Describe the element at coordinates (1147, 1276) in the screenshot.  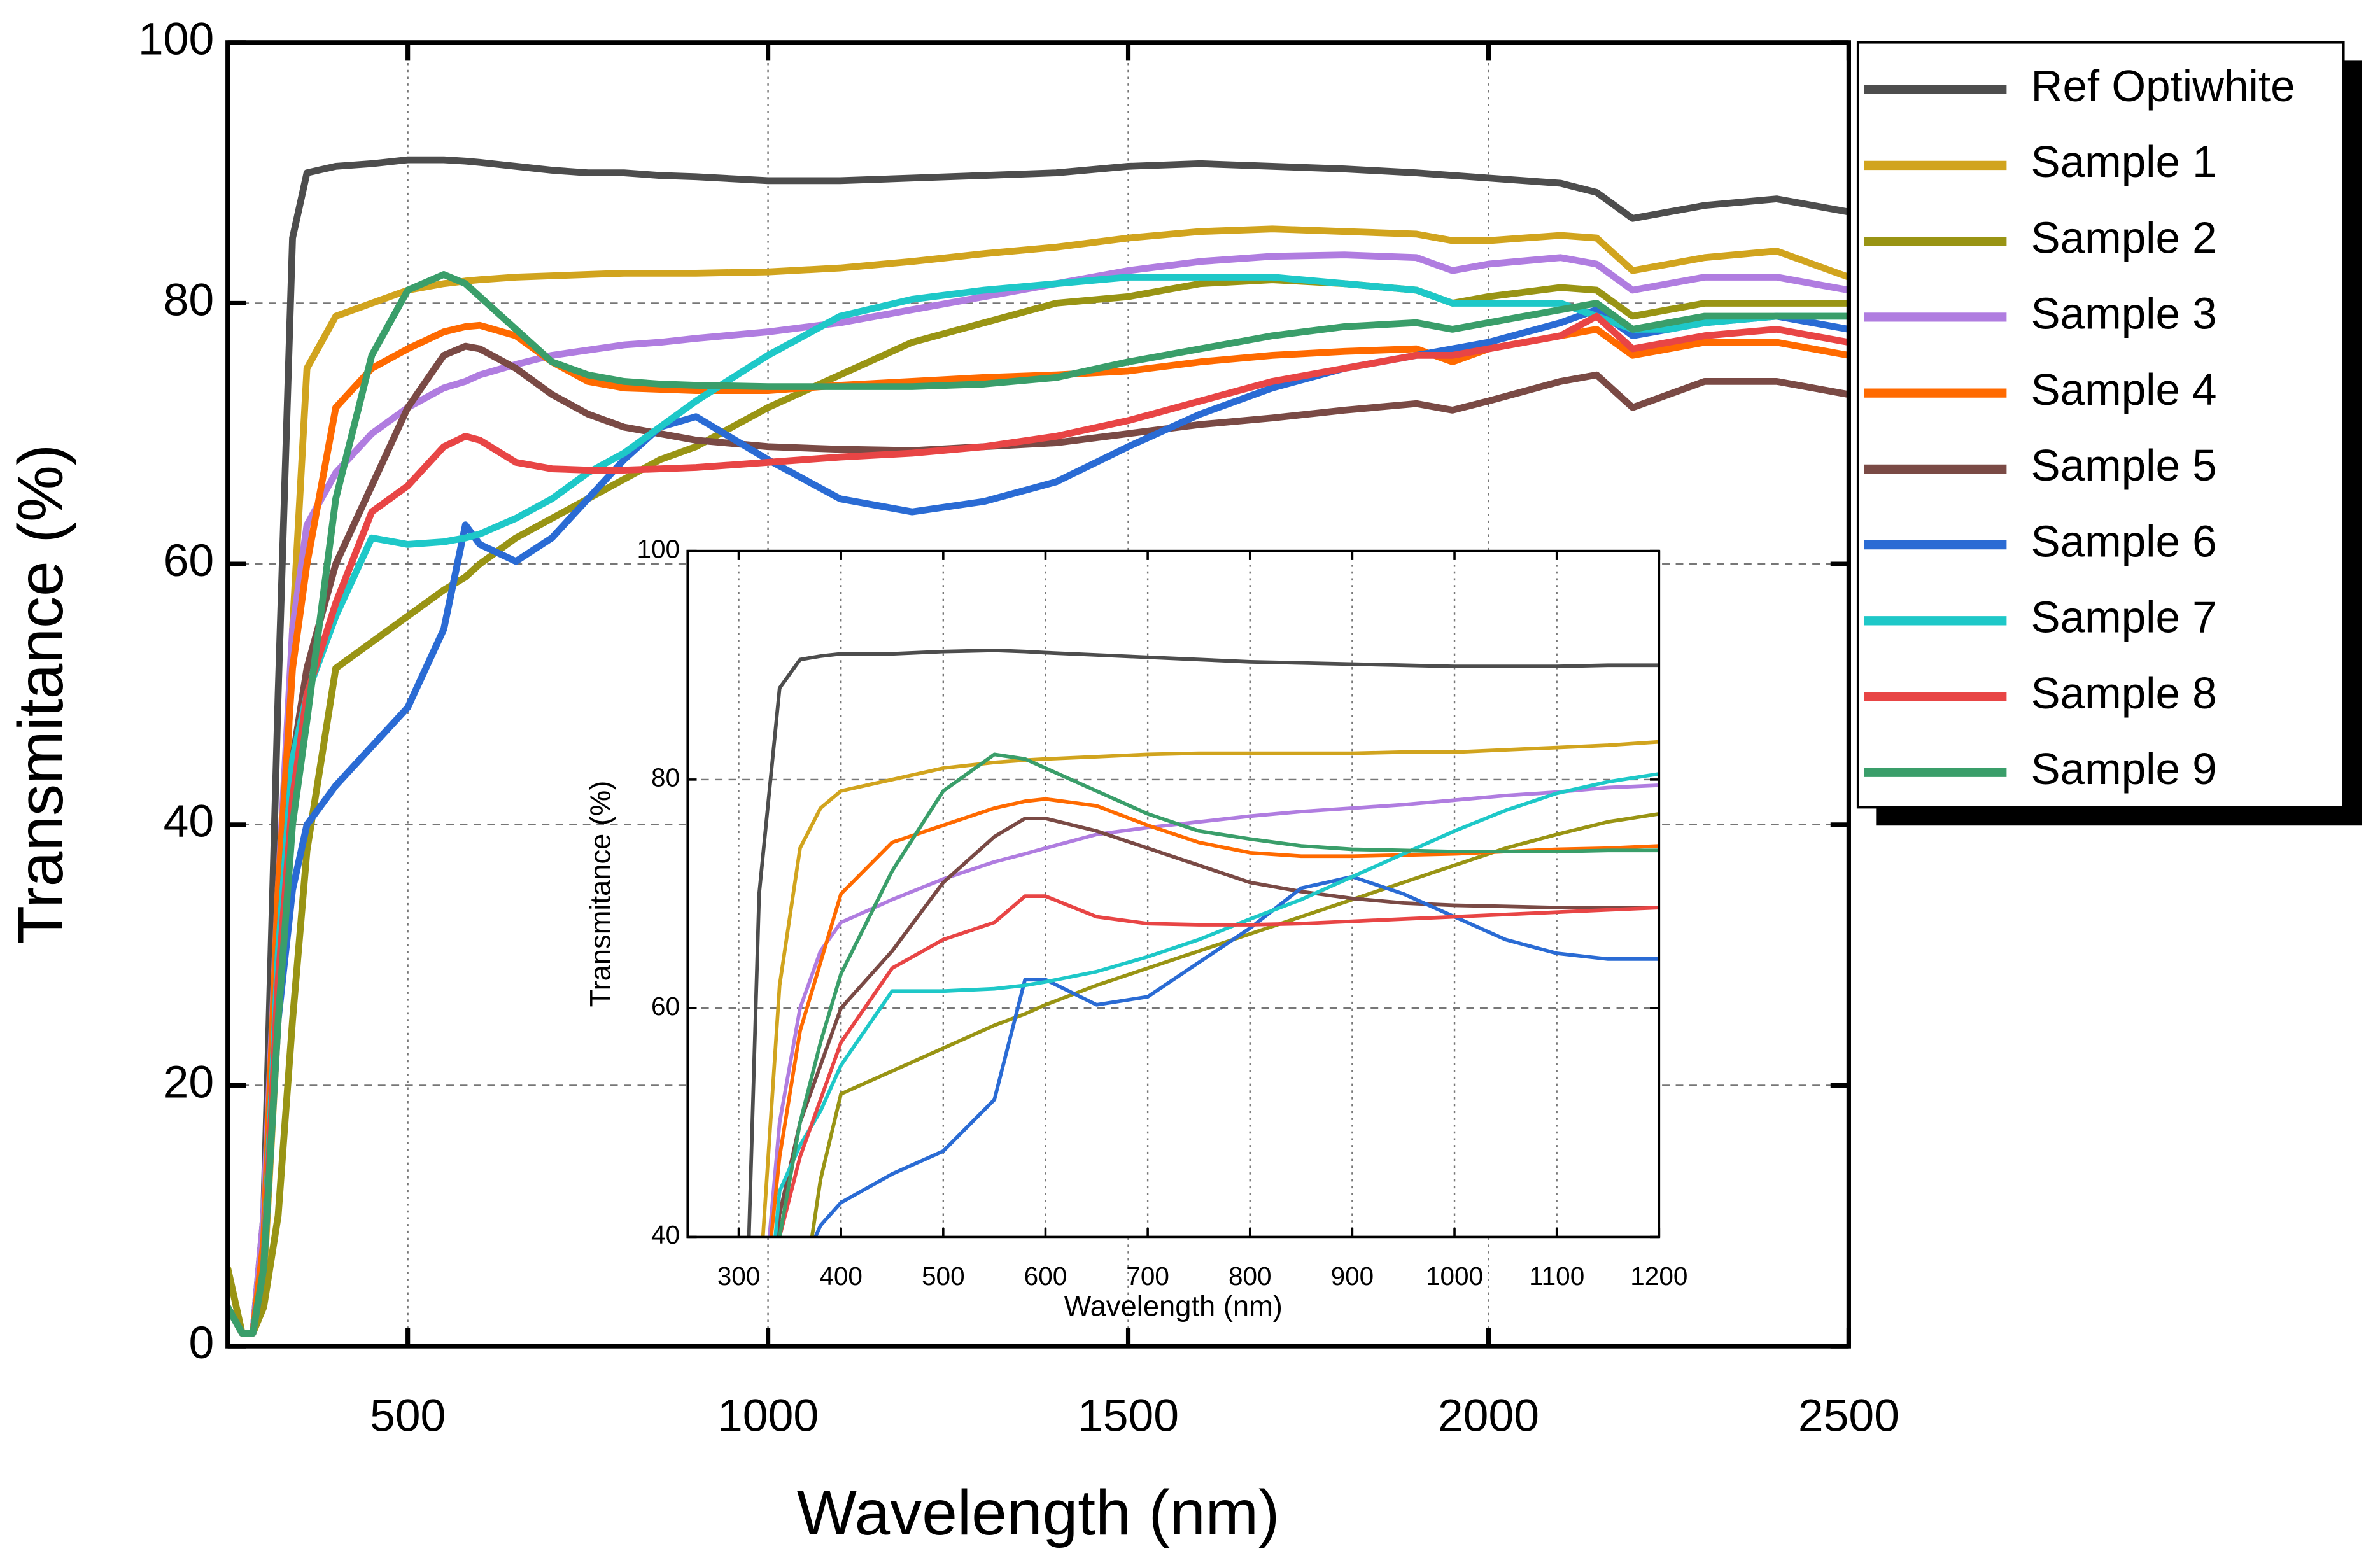
I see `x-tick-label: 700` at that location.